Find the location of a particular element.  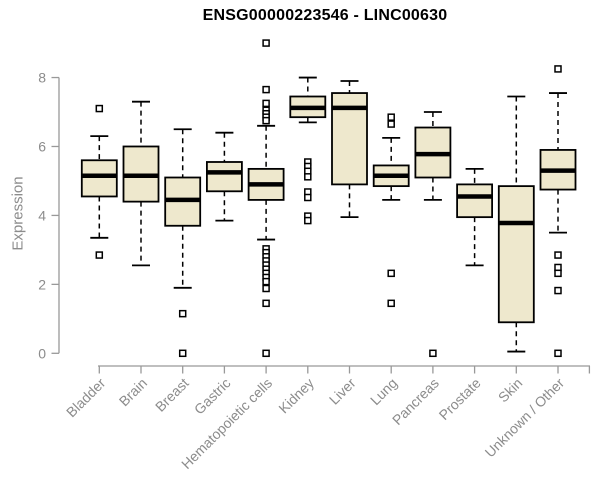

boxplot-prostate is located at coordinates (475, 217).